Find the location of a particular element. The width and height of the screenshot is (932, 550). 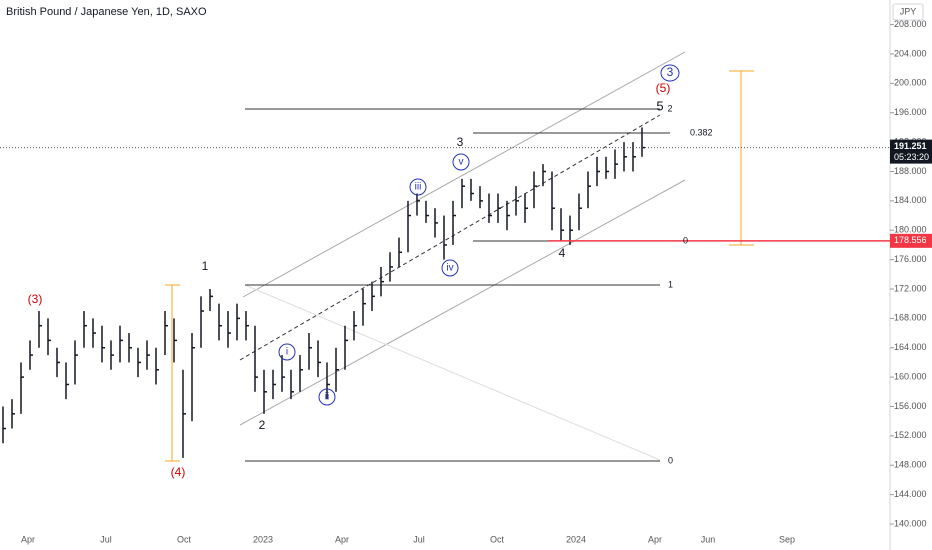

y-tick-label: 180.000 is located at coordinates (910, 230).